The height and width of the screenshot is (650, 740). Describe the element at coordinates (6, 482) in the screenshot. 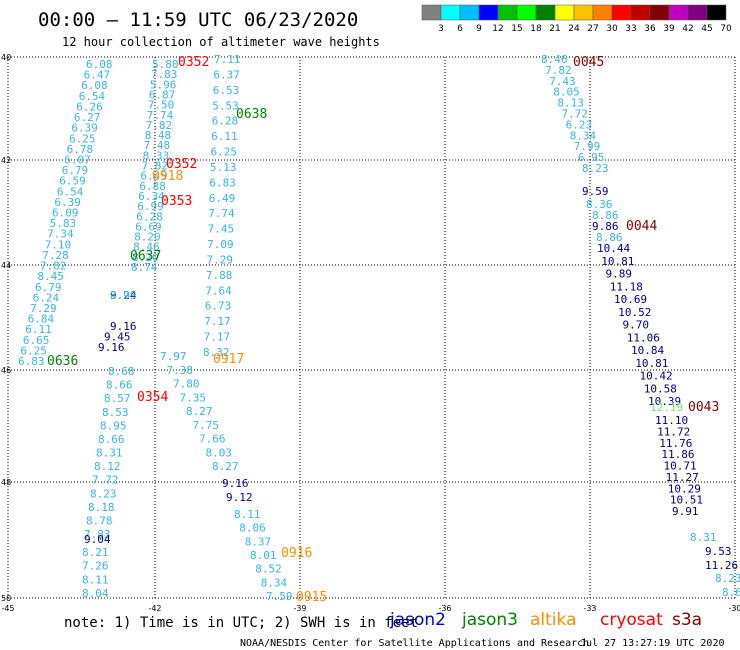

I see `latitude-tick-label: 48` at that location.